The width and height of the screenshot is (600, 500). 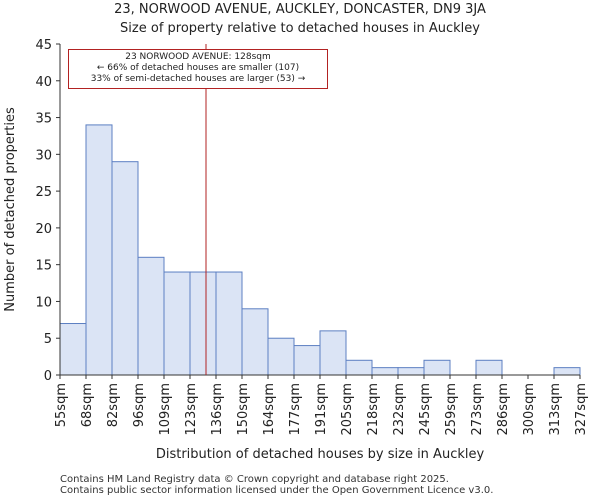 What do you see at coordinates (451, 409) in the screenshot?
I see `x-tick-label: 259sqm` at bounding box center [451, 409].